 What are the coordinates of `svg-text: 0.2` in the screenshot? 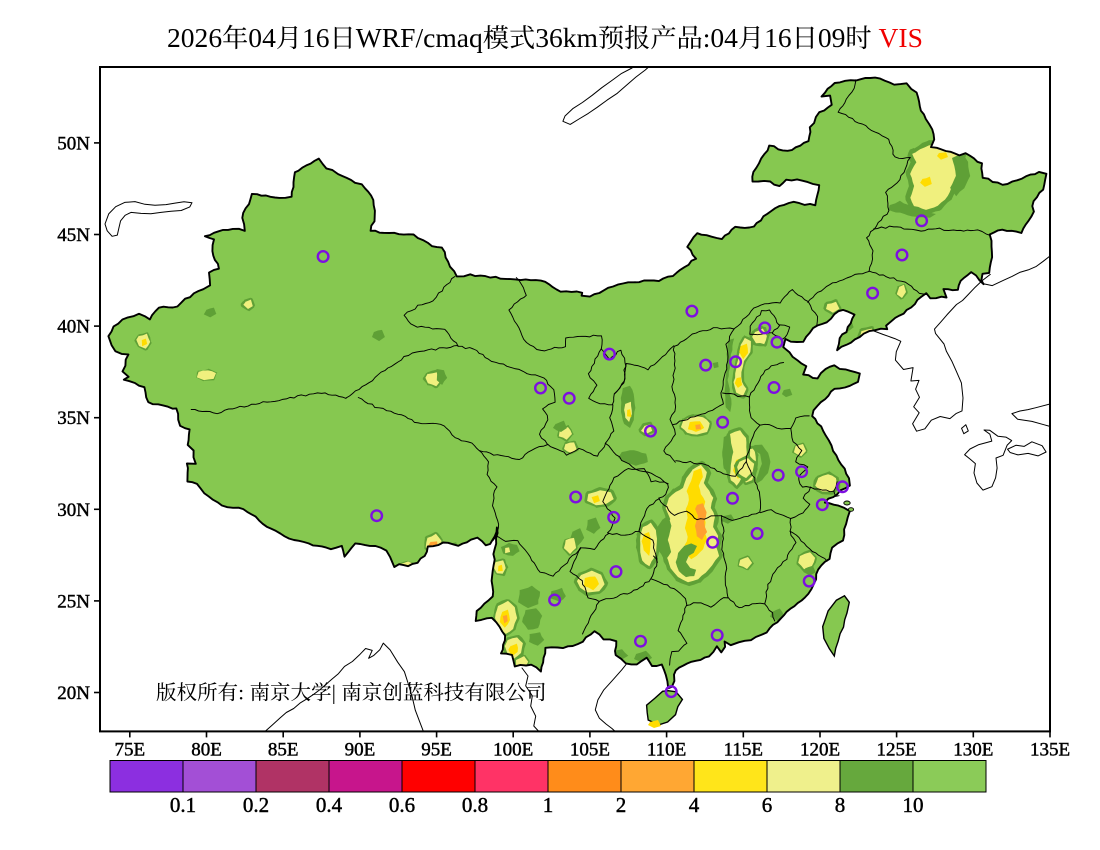 It's located at (256, 805).